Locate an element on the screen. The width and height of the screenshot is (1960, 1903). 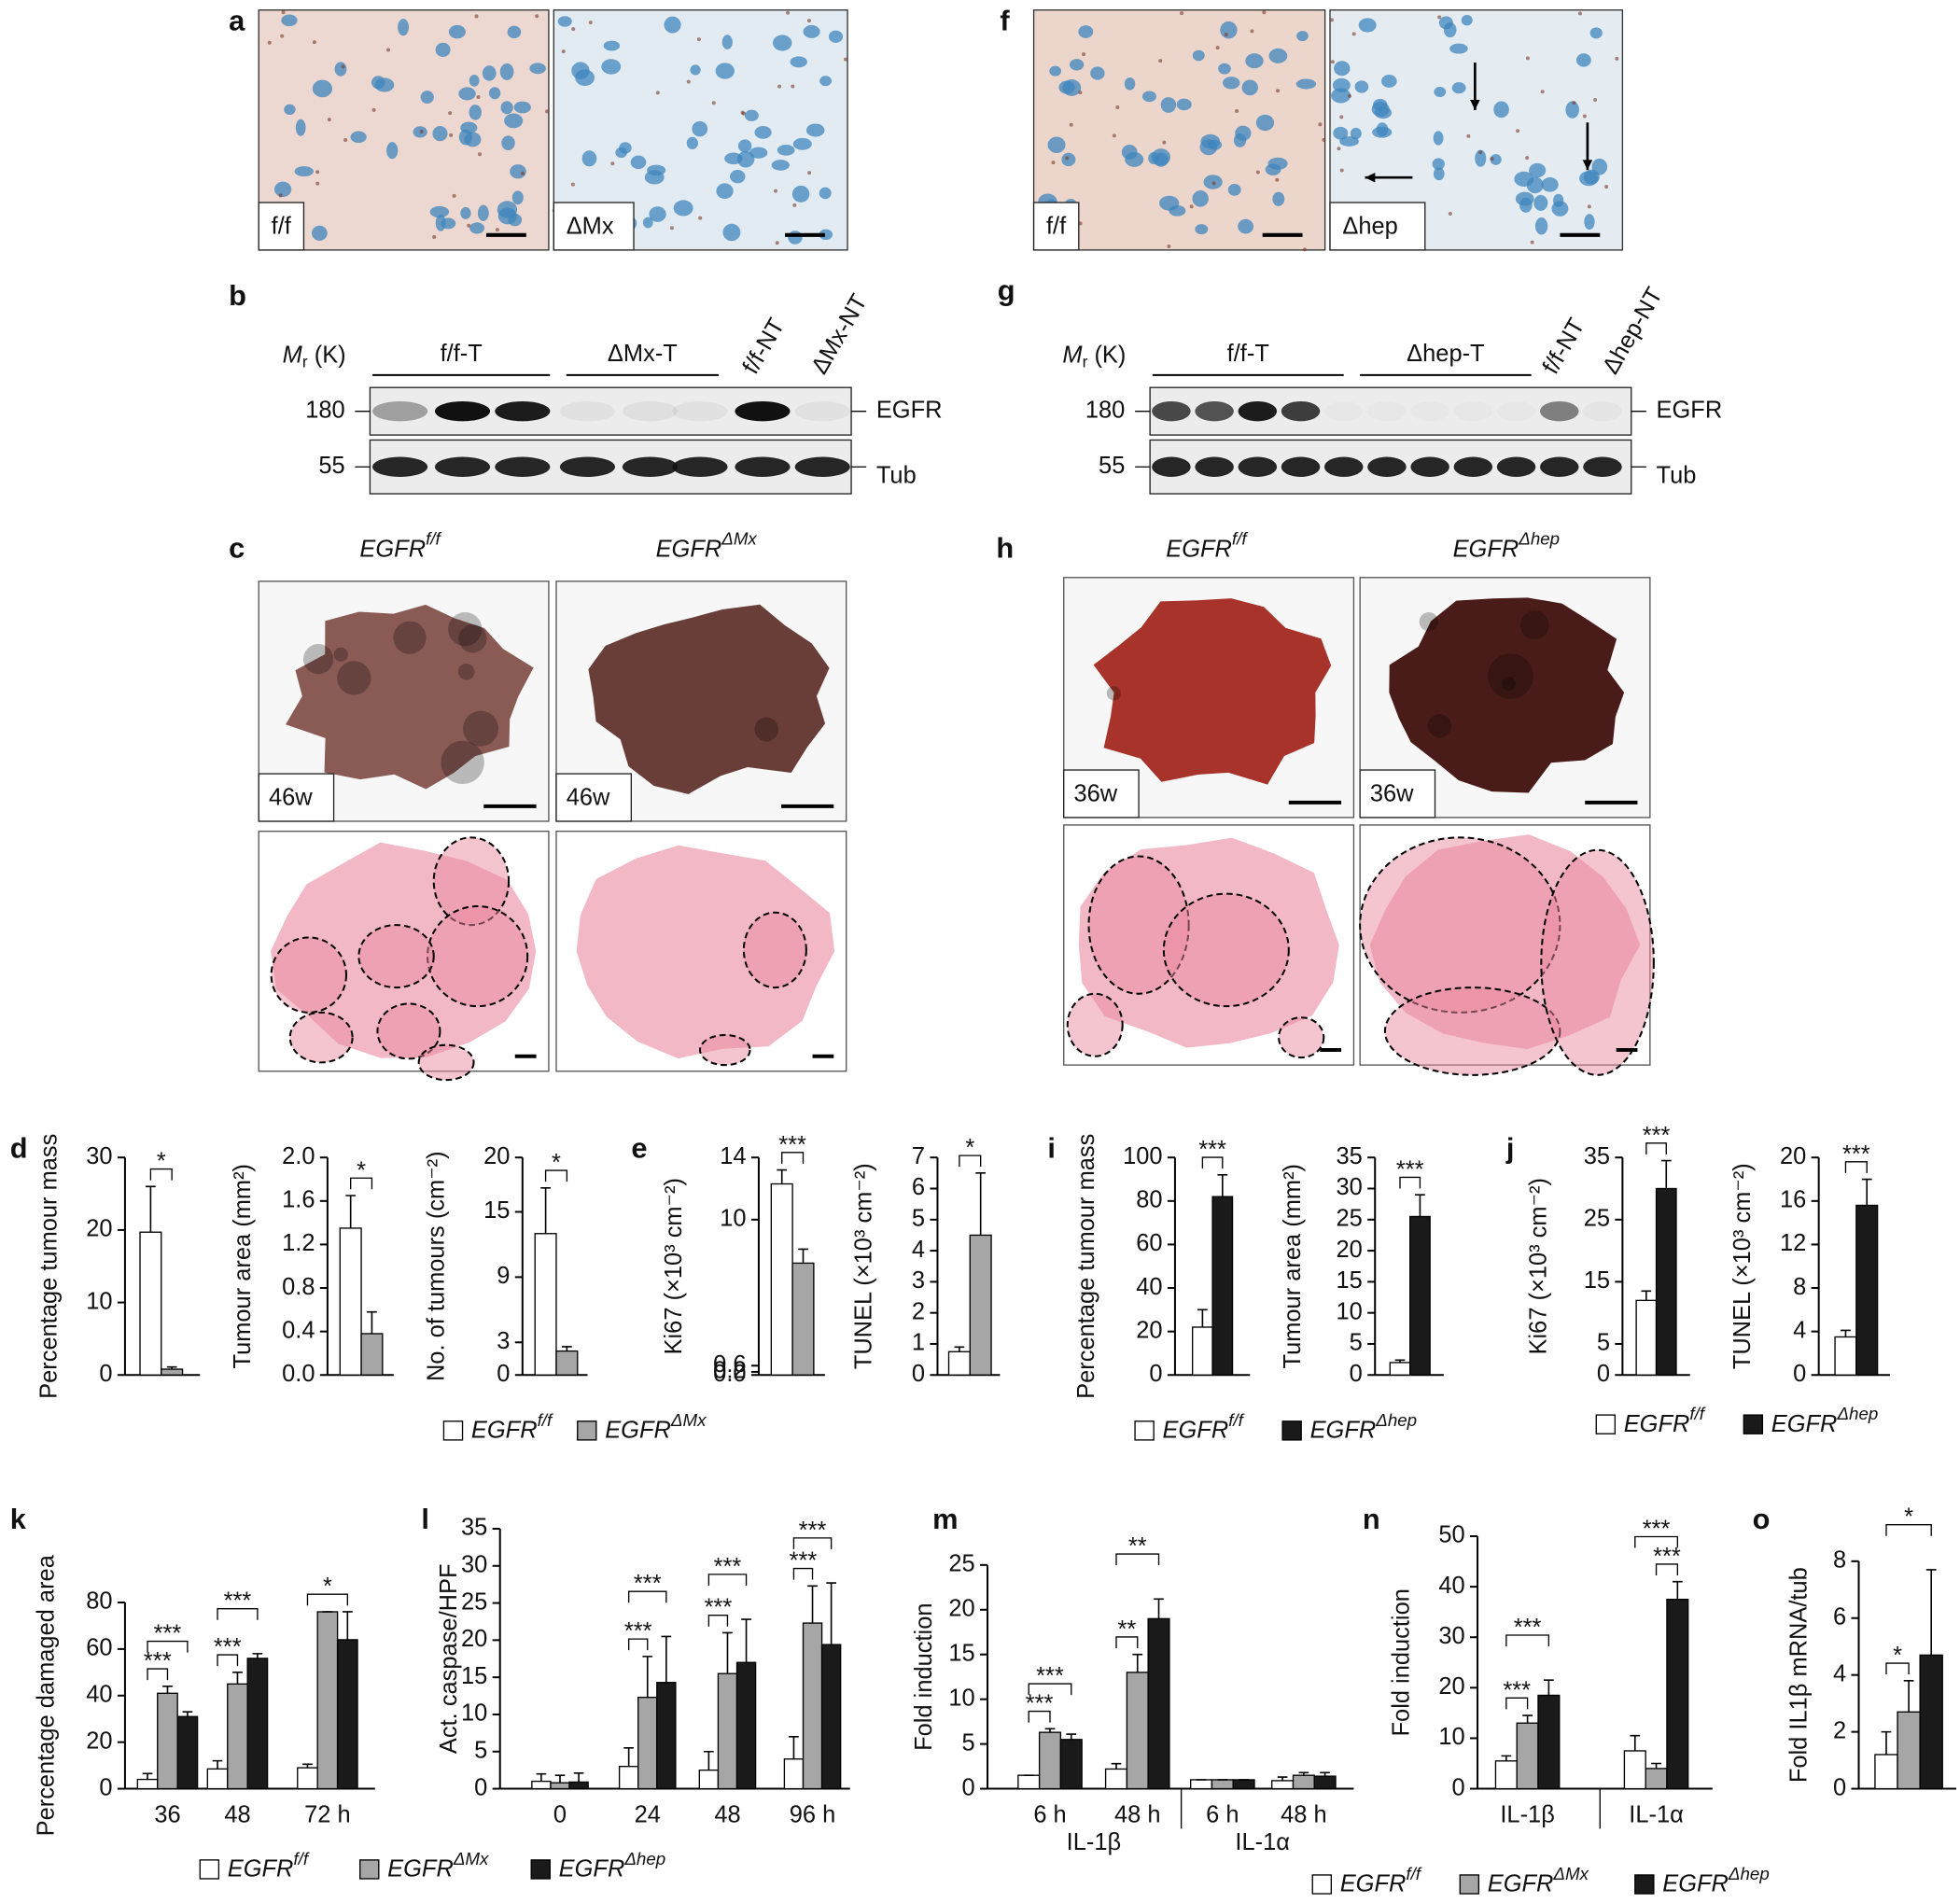
panel-letter: n is located at coordinates (1371, 1519).